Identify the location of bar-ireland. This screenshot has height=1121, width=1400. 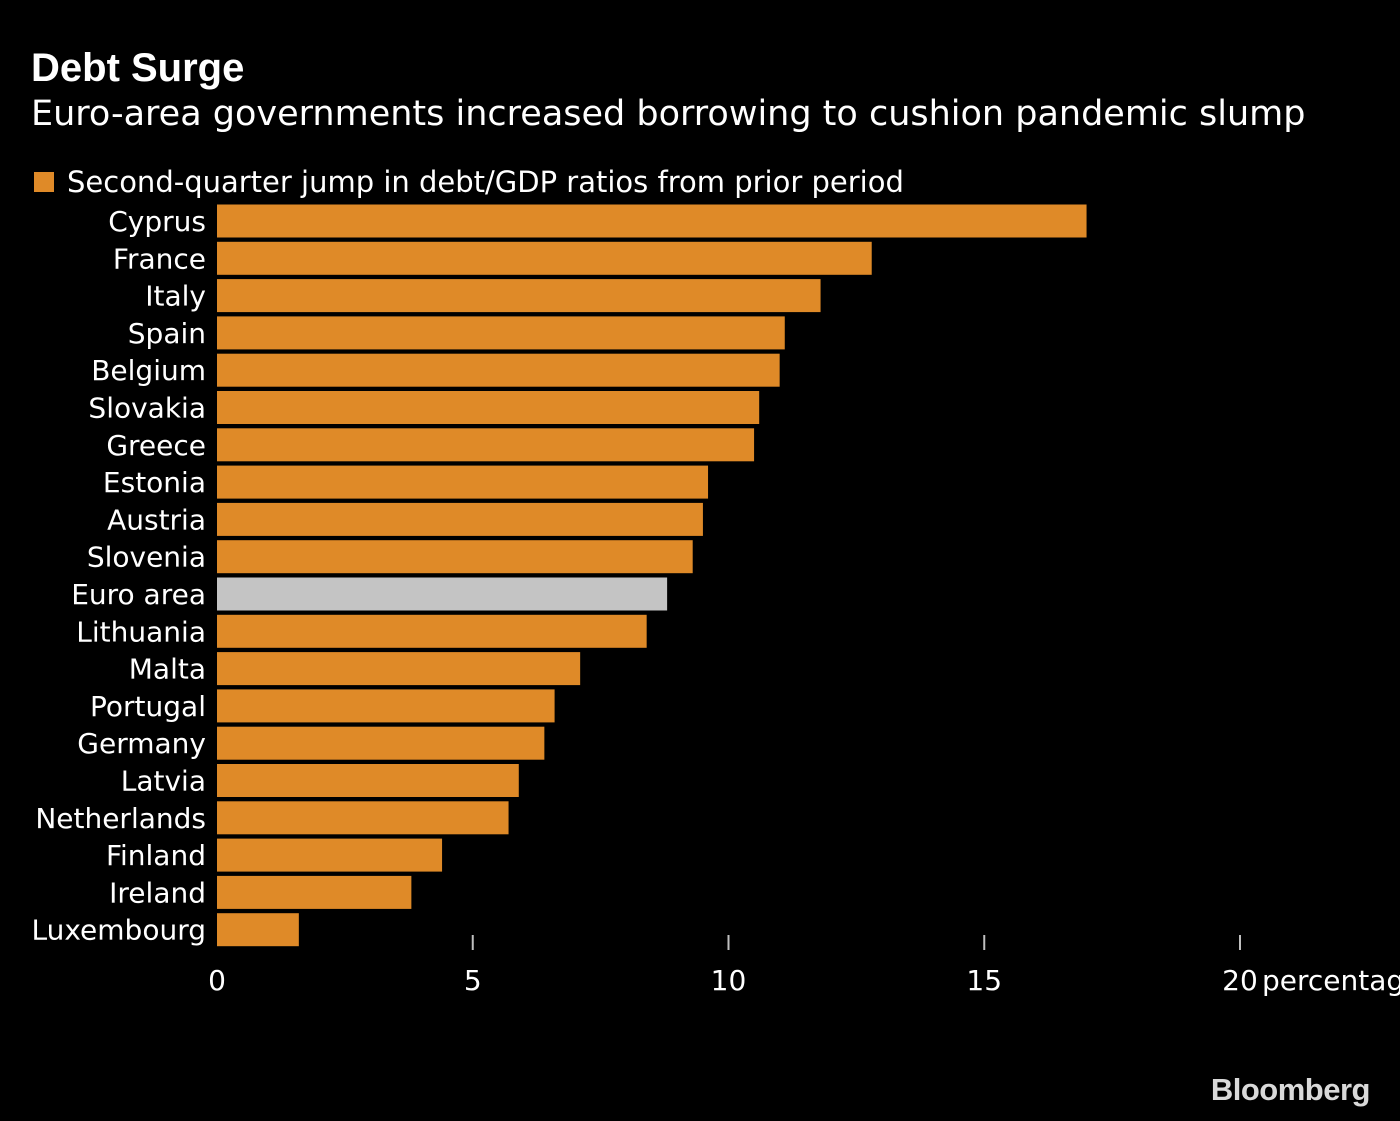
(314, 892).